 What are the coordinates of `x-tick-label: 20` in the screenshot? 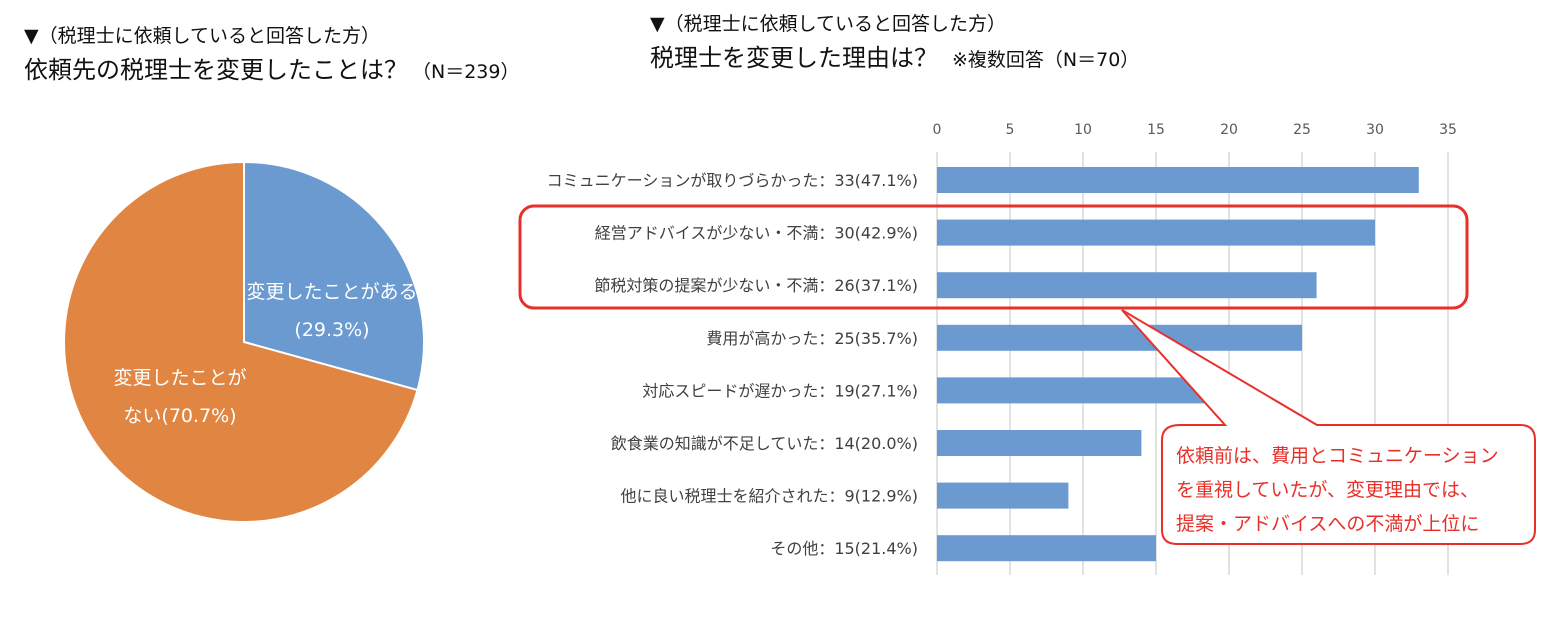 It's located at (1229, 130).